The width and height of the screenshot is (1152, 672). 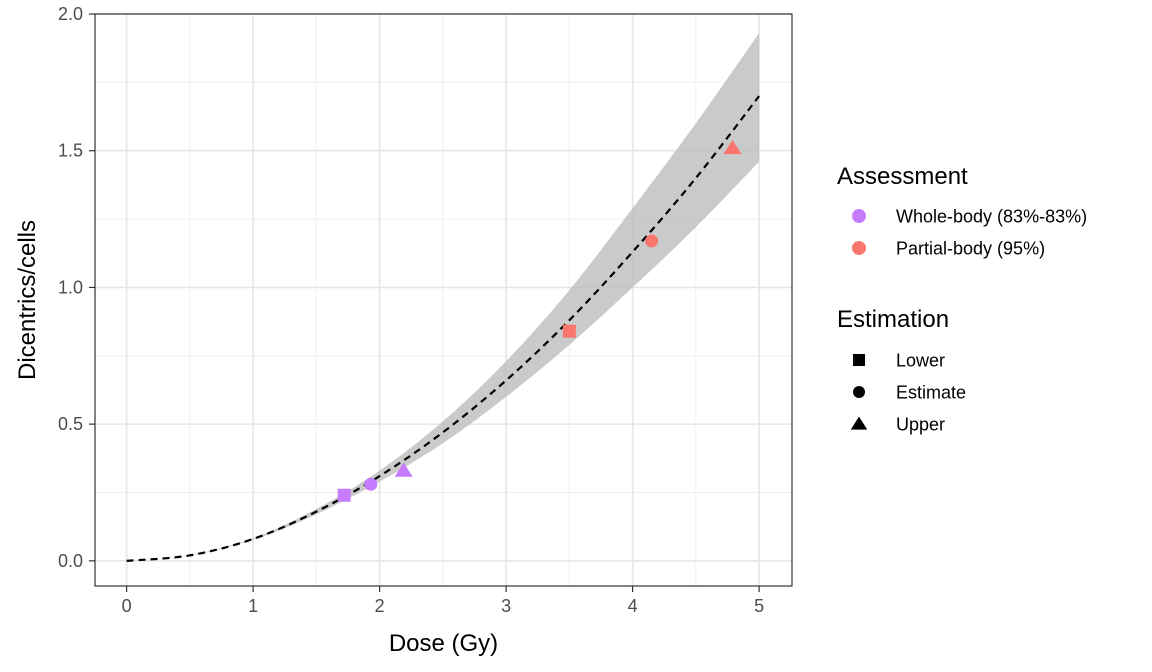 I want to click on legend-label: Lower, so click(x=920, y=361).